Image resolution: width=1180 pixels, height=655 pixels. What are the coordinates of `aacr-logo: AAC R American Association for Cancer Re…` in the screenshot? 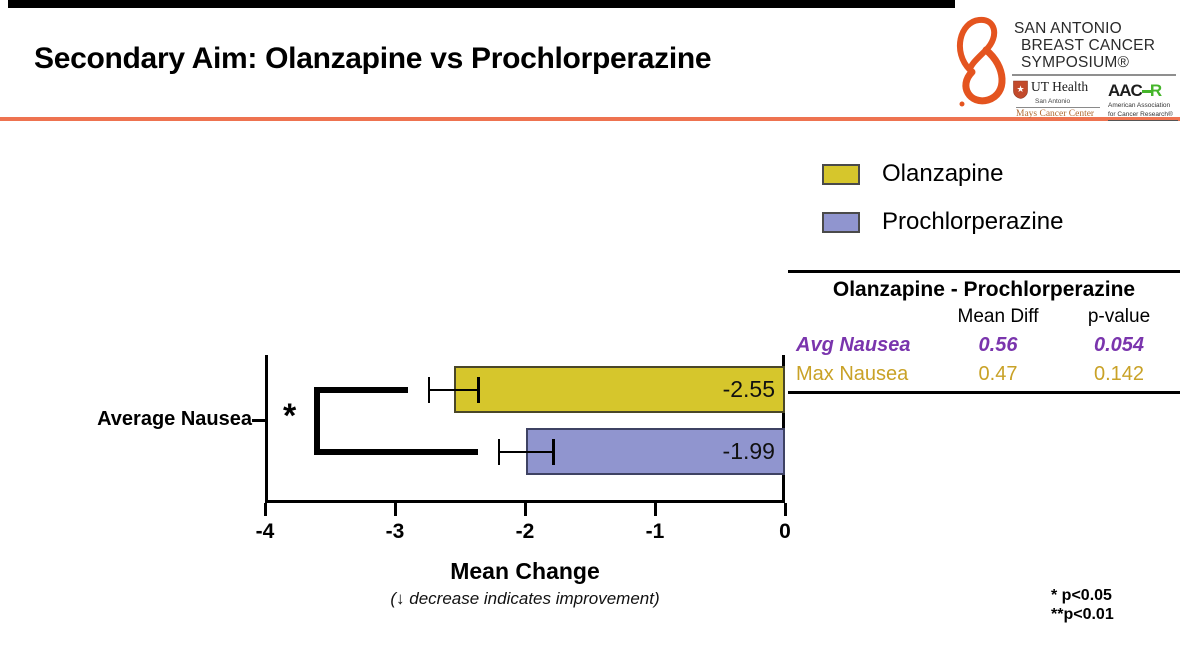 It's located at (1144, 101).